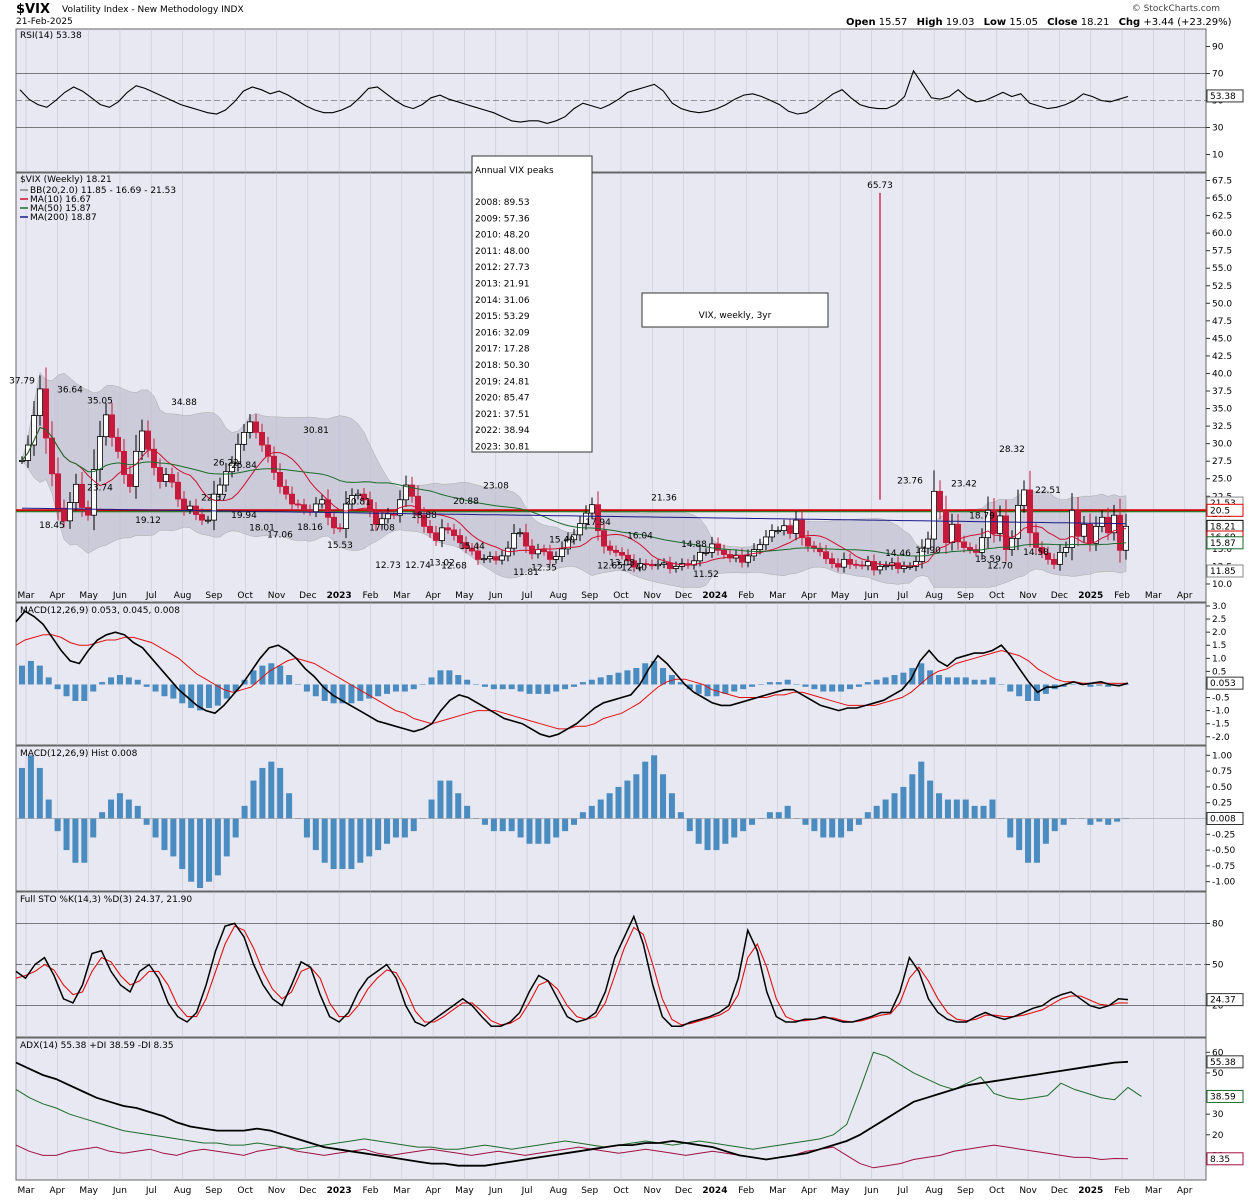  I want to click on y-tick-label: 20, so click(1218, 1007).